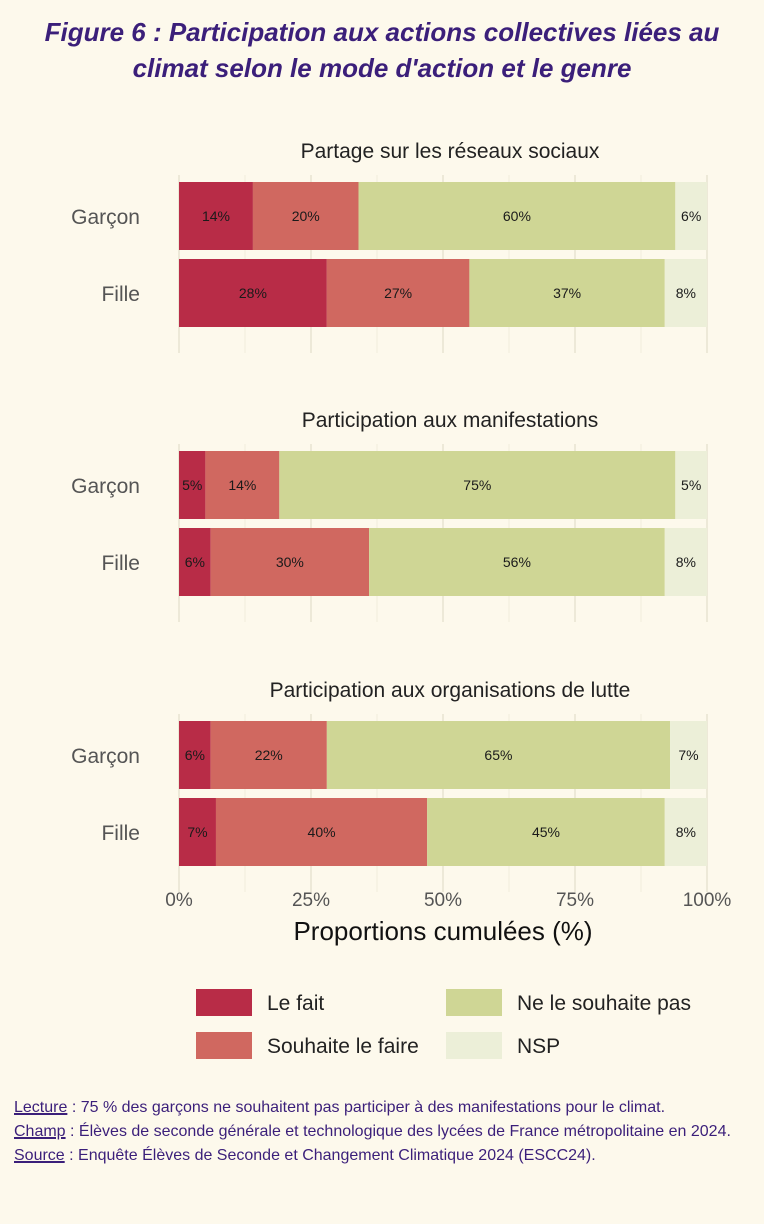  I want to click on bar-value-label: 20%, so click(306, 216).